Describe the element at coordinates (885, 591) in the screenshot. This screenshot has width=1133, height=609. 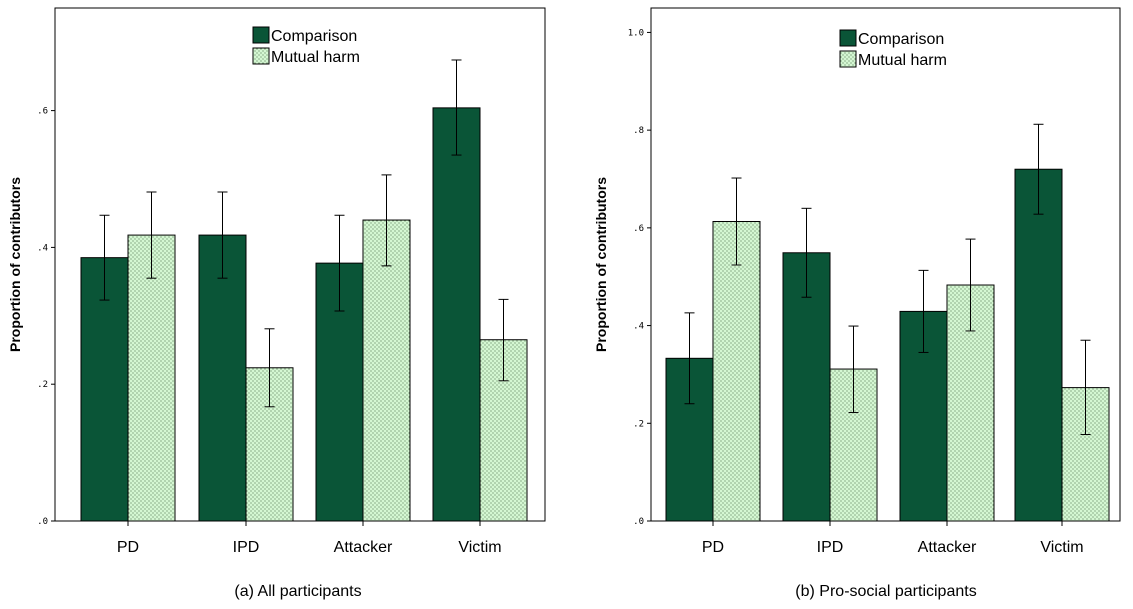
I see `figure-caption: (b) Pro-social participants` at that location.